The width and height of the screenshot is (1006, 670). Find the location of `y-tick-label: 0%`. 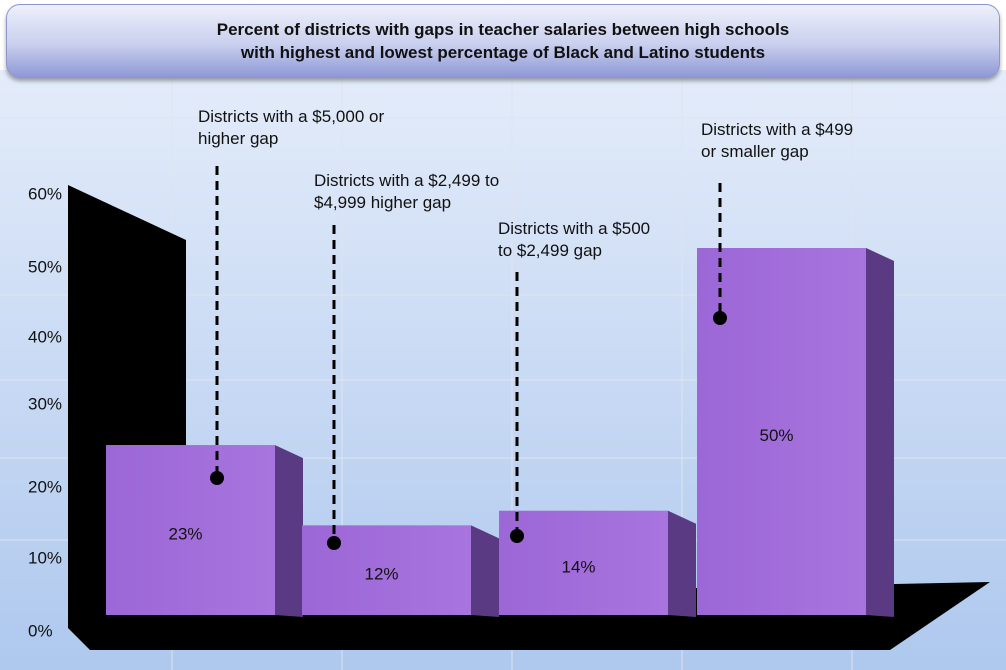

y-tick-label: 0% is located at coordinates (40, 630).